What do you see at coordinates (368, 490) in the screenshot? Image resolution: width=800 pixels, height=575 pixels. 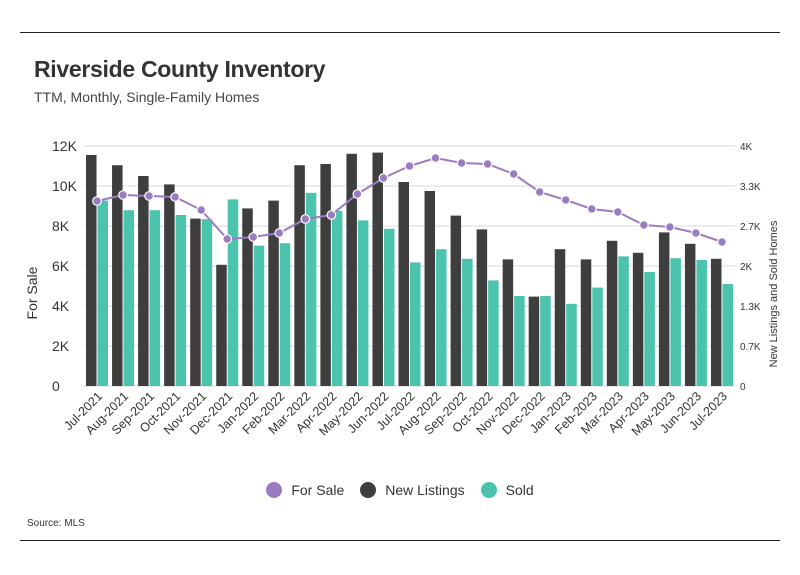 I see `legend-swatch-new-listings` at bounding box center [368, 490].